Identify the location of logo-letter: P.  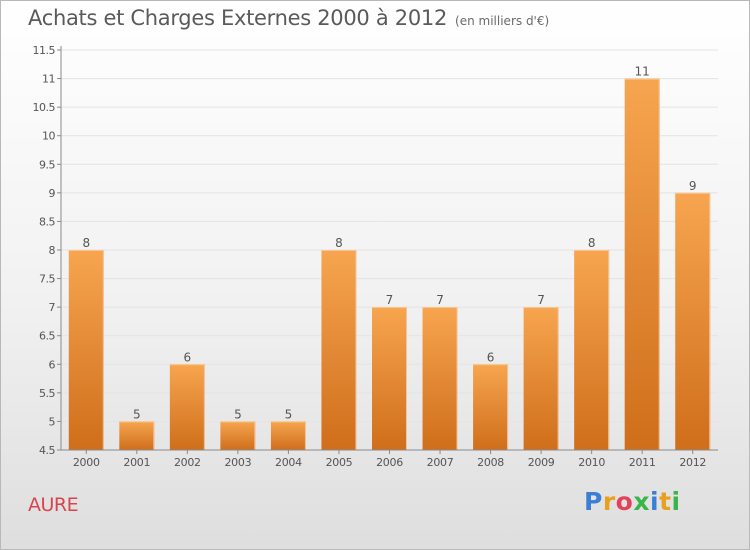
(593, 501).